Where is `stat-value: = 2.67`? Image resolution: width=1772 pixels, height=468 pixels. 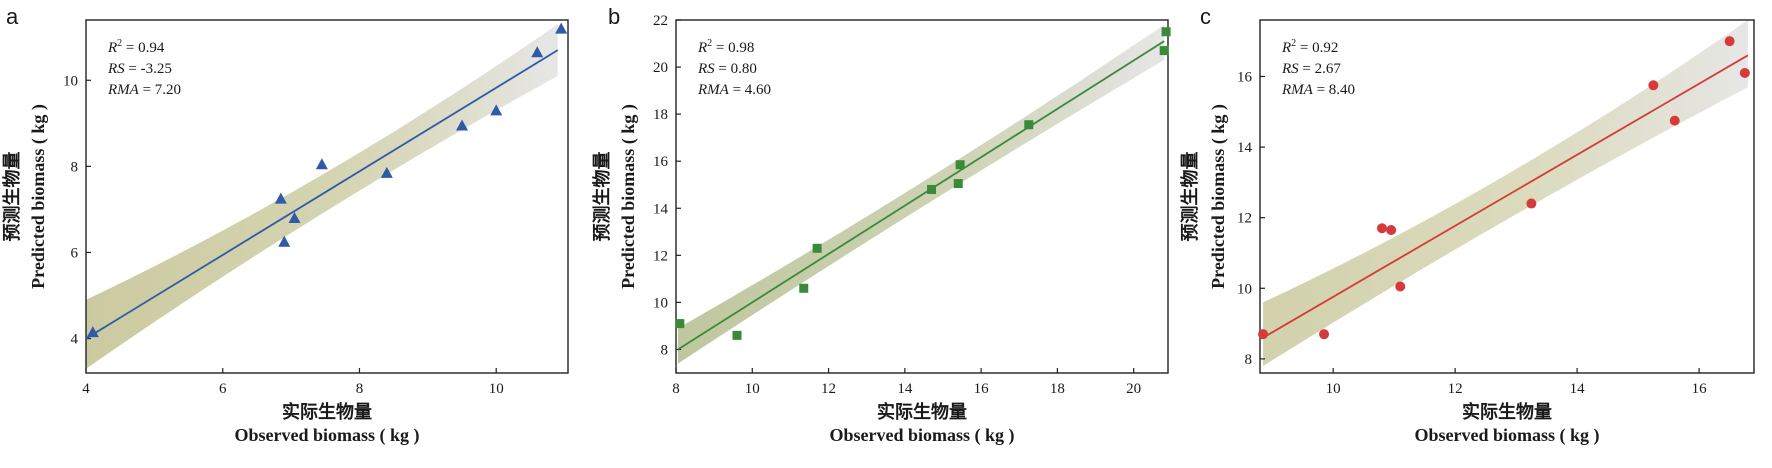 stat-value: = 2.67 is located at coordinates (1320, 69).